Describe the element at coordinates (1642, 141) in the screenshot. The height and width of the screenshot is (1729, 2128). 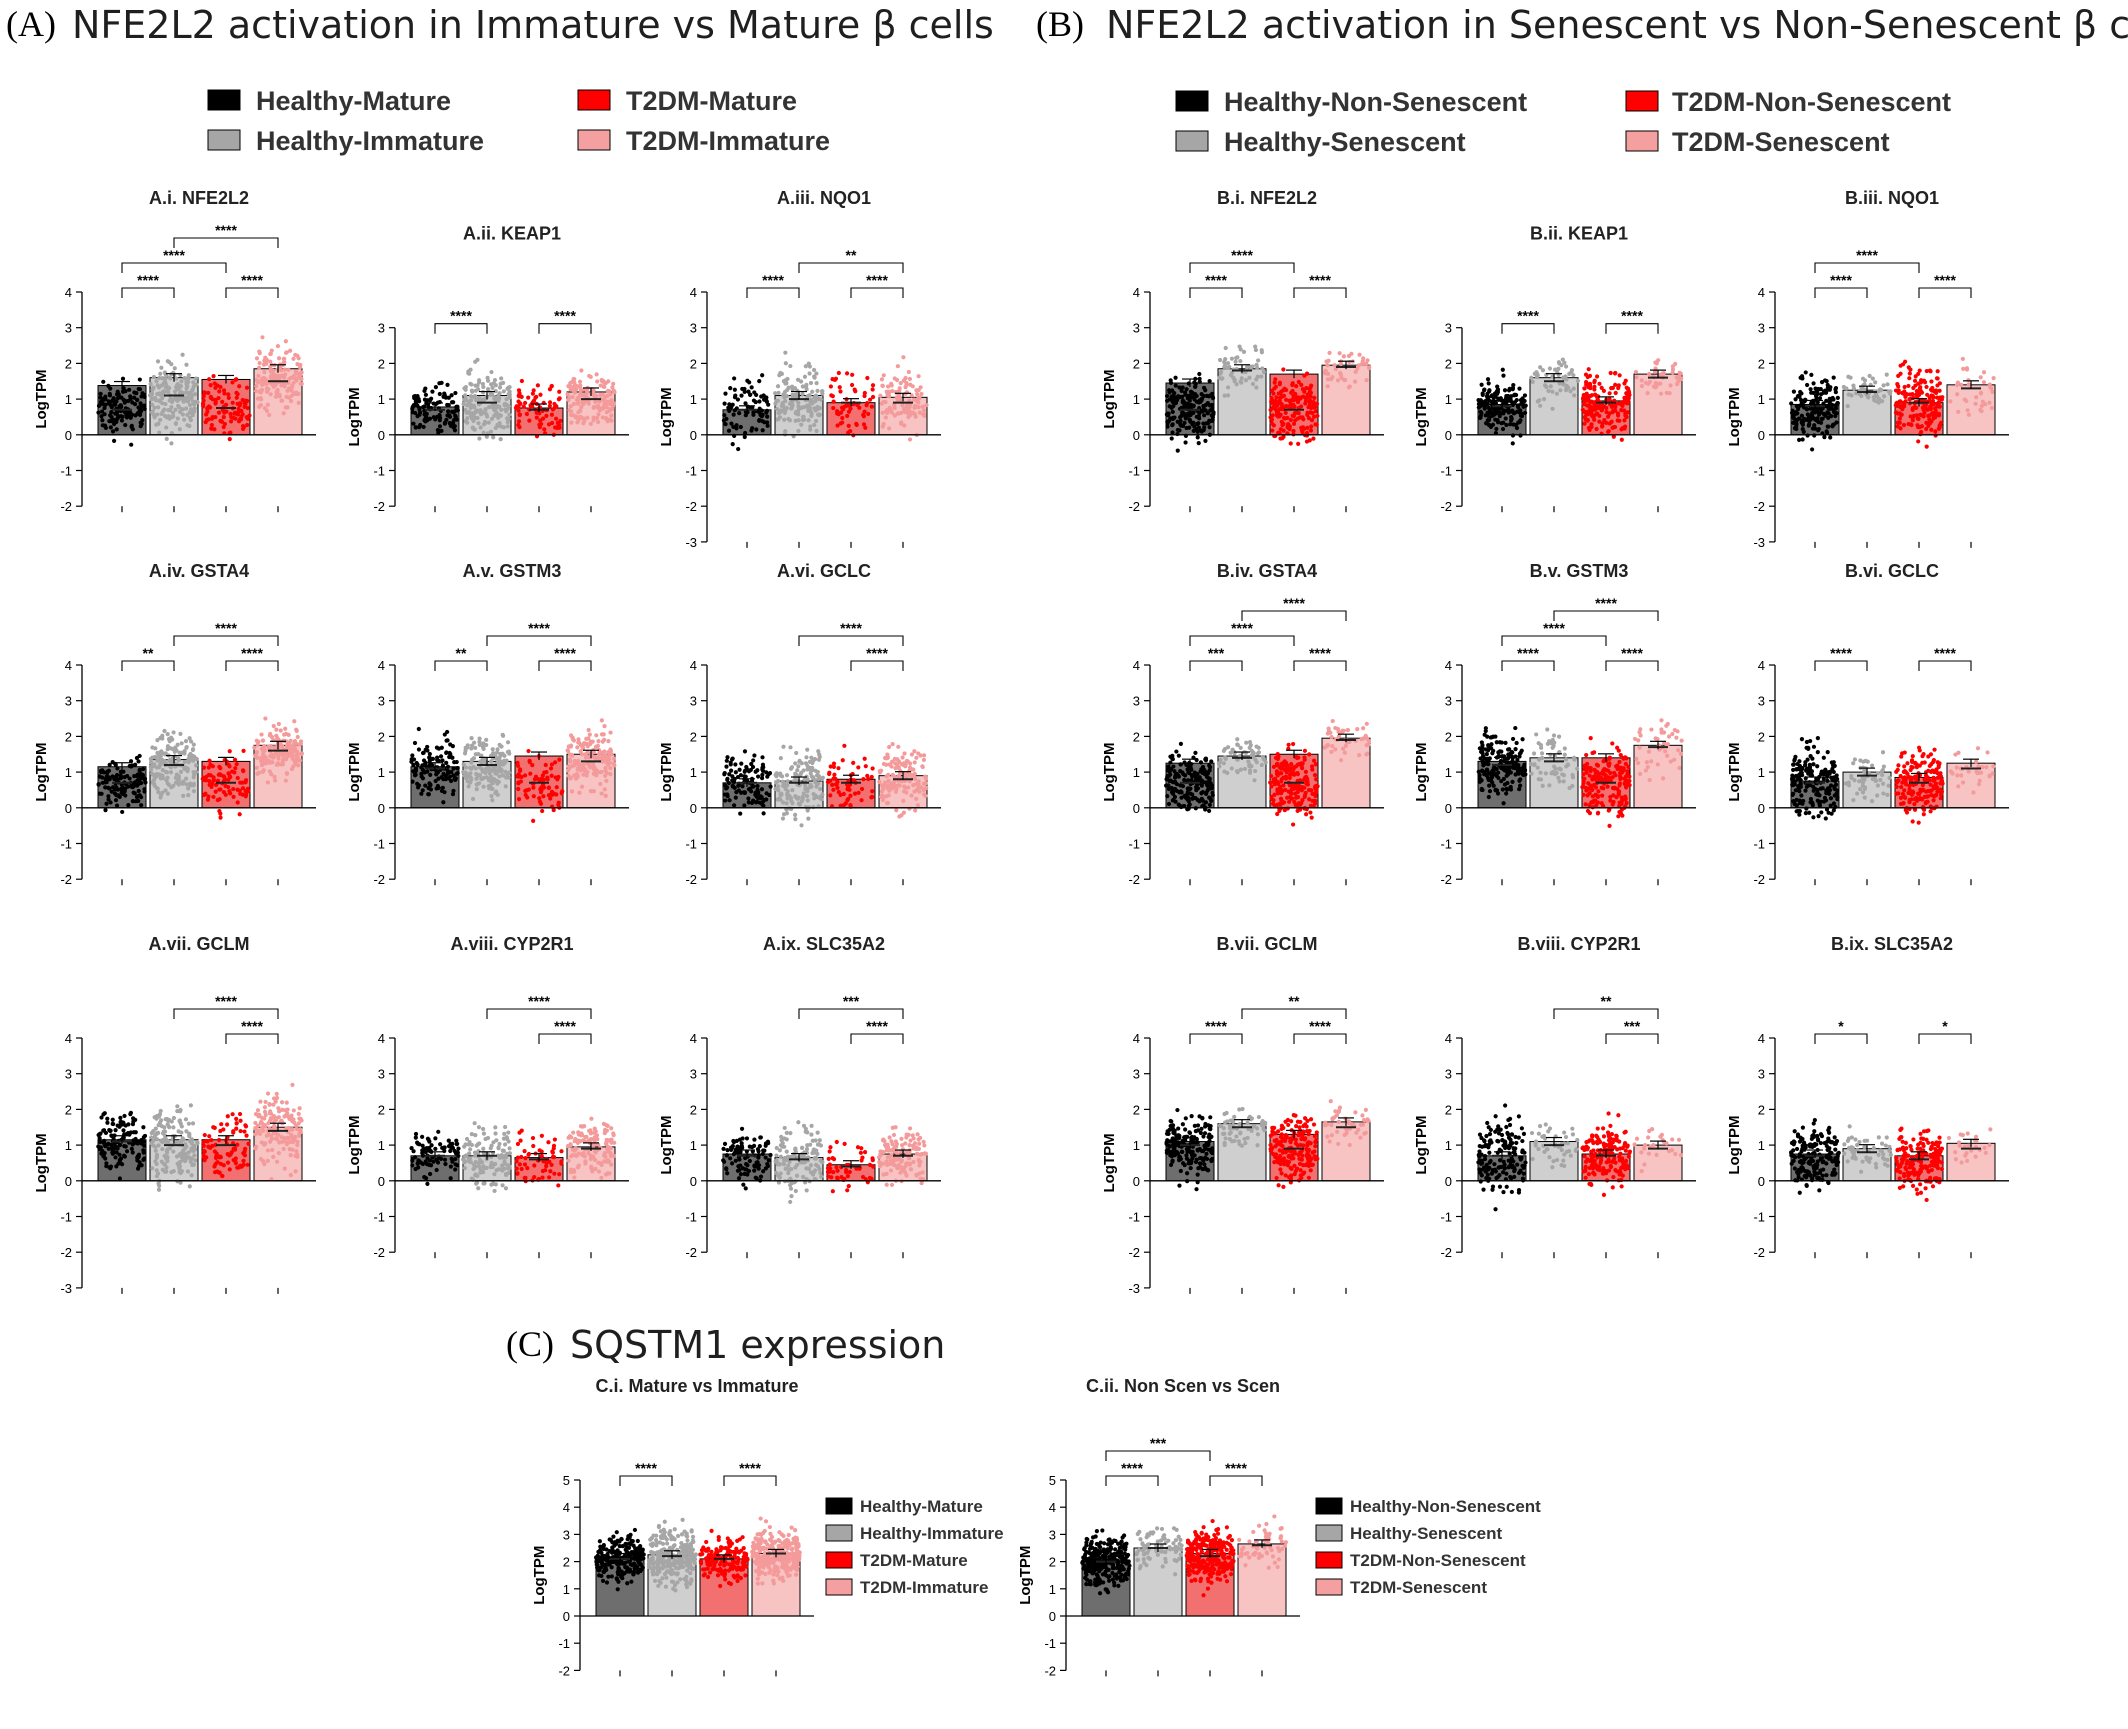
I see `legend-swatch` at that location.